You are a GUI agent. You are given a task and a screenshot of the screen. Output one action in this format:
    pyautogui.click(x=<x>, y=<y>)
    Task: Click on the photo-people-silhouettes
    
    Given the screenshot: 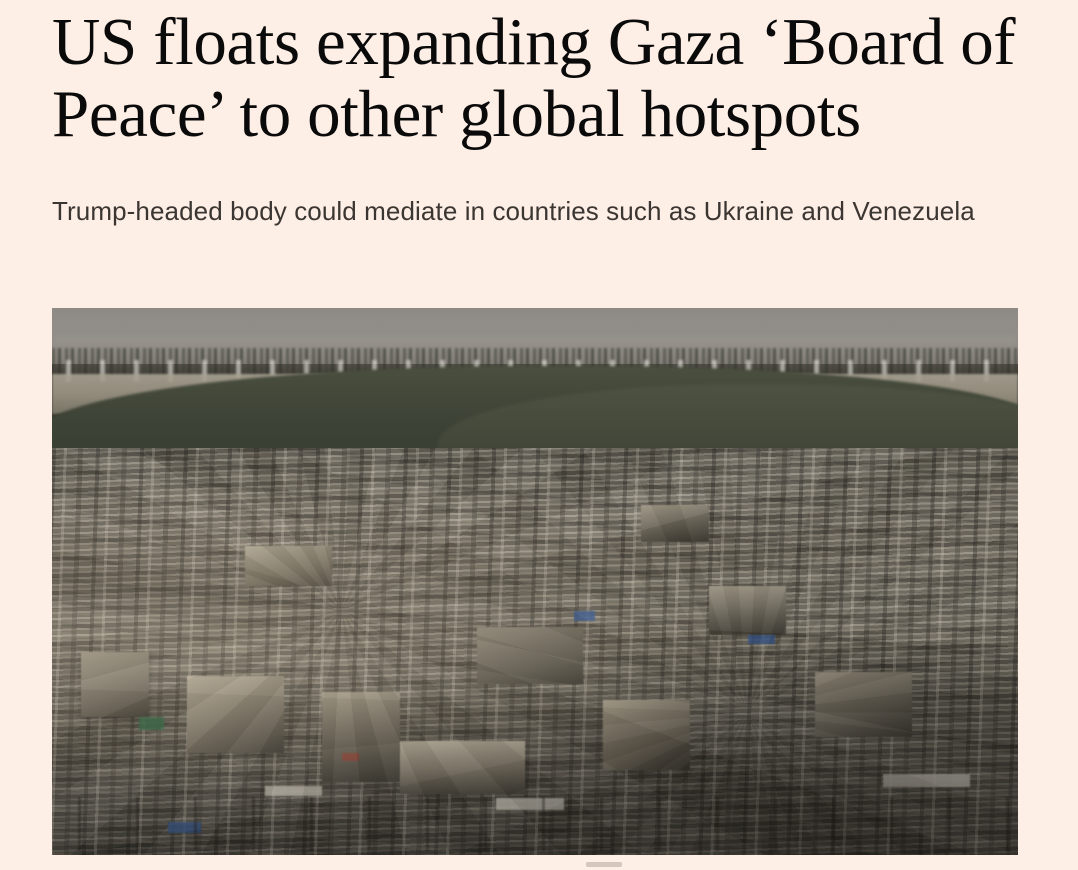 What is the action you would take?
    pyautogui.click(x=535, y=824)
    